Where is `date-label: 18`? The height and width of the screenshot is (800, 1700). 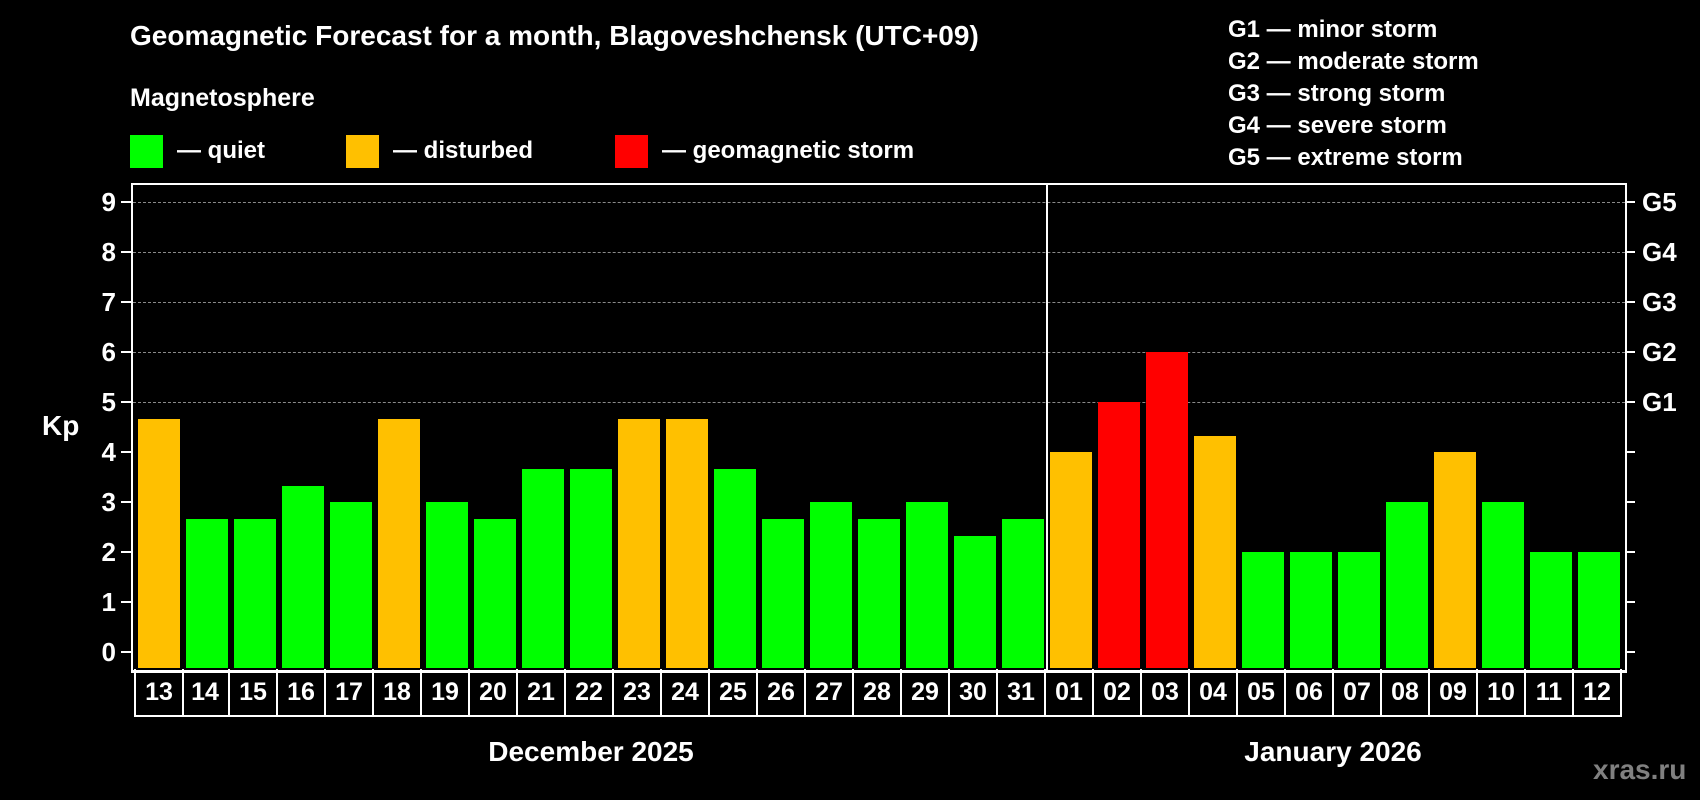 date-label: 18 is located at coordinates (398, 693).